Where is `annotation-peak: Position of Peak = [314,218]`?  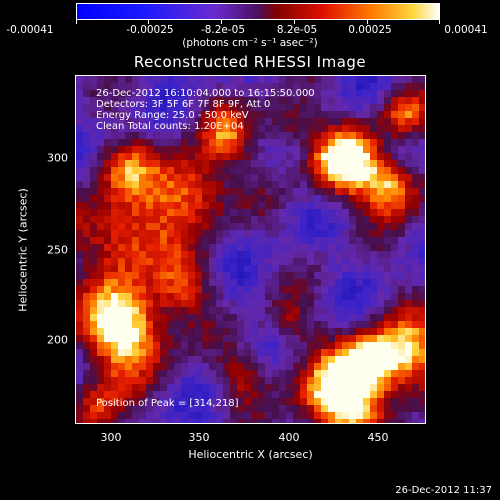
annotation-peak: Position of Peak = [314,218] is located at coordinates (167, 403).